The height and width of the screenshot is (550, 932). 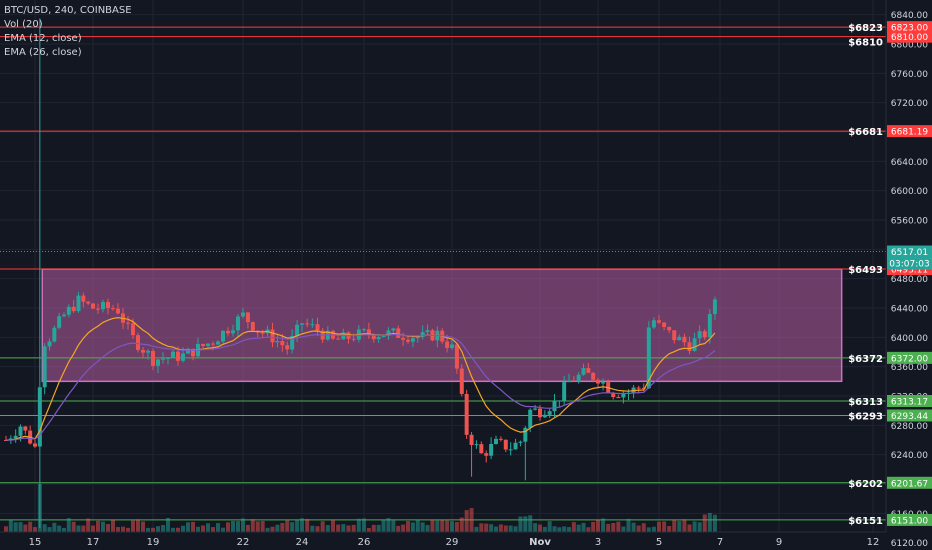 What do you see at coordinates (909, 46) in the screenshot?
I see `price-tick-label: 6800.00` at bounding box center [909, 46].